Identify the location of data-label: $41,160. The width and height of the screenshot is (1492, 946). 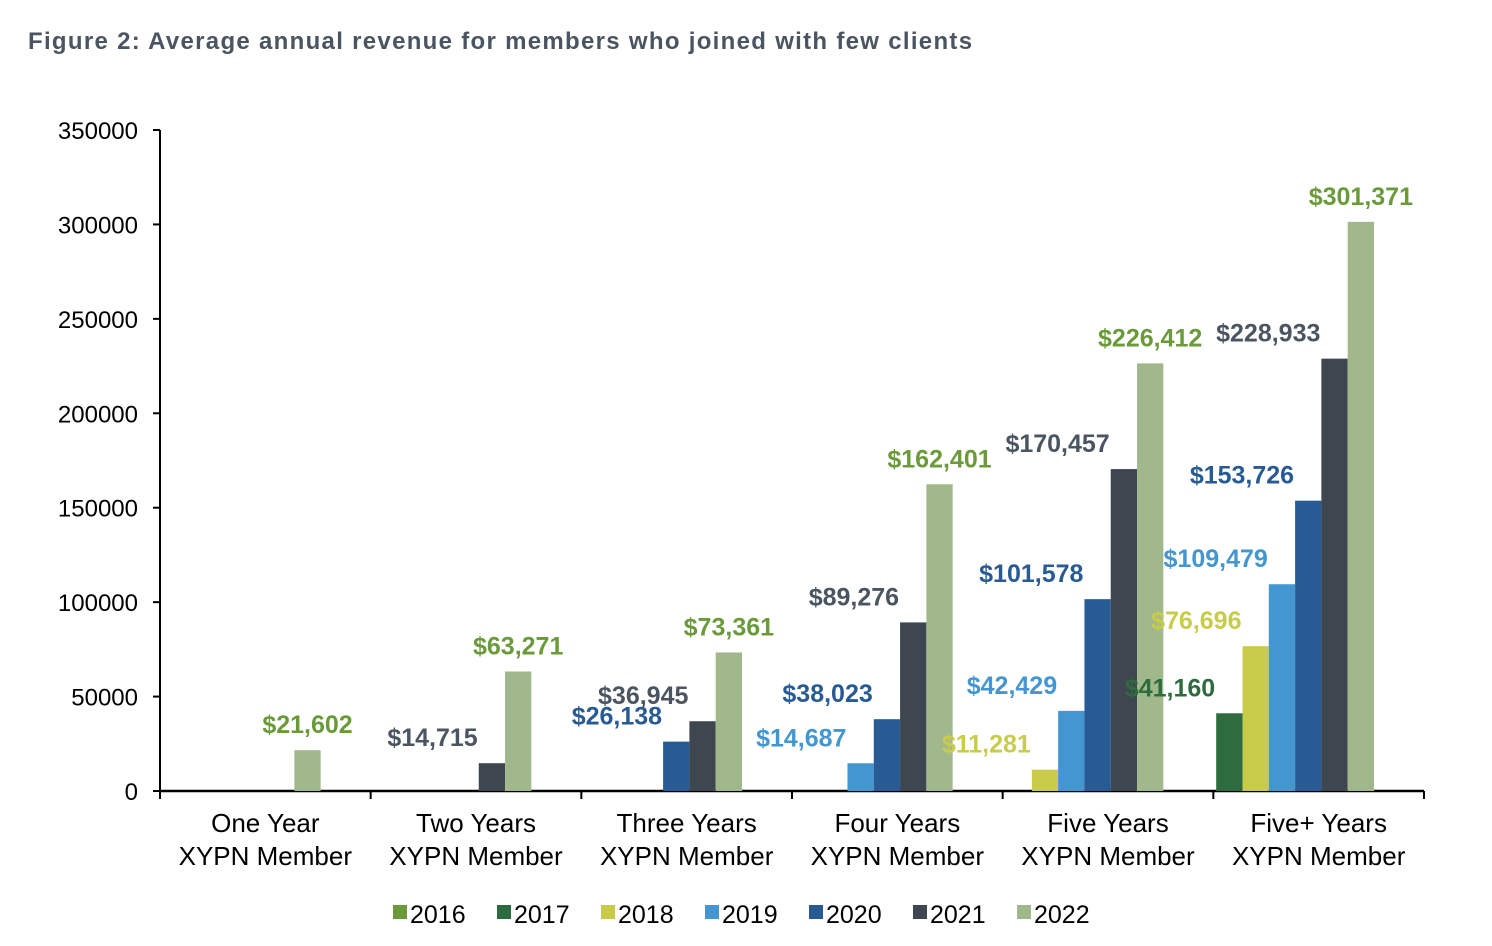
(1170, 688).